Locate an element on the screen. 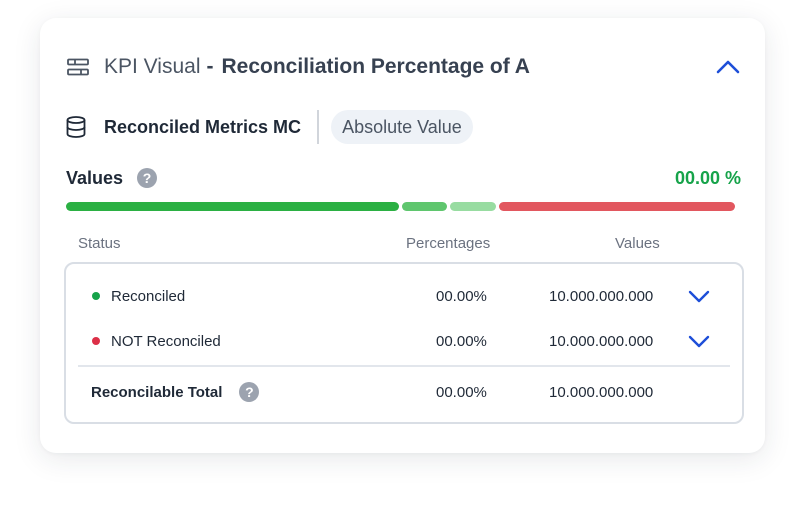  value-mode-pill: Absolute Value is located at coordinates (402, 127).